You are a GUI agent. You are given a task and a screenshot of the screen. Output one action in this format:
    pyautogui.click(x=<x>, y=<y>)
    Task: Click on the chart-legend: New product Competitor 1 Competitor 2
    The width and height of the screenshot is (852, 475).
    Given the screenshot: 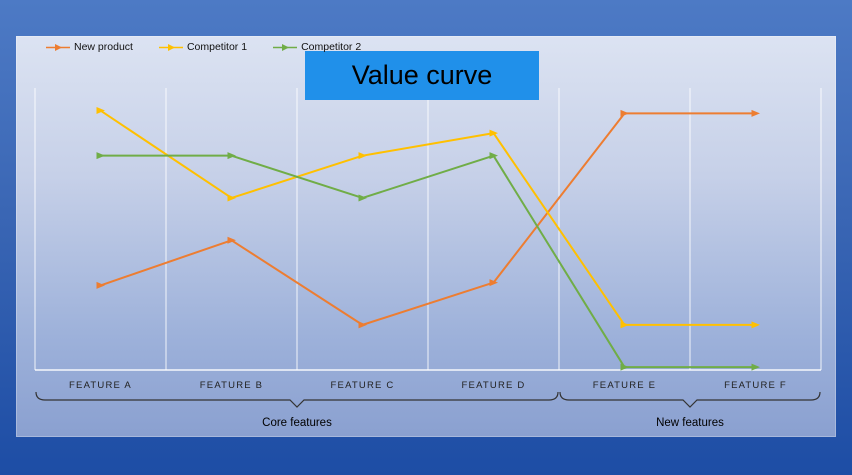 What is the action you would take?
    pyautogui.click(x=203, y=47)
    